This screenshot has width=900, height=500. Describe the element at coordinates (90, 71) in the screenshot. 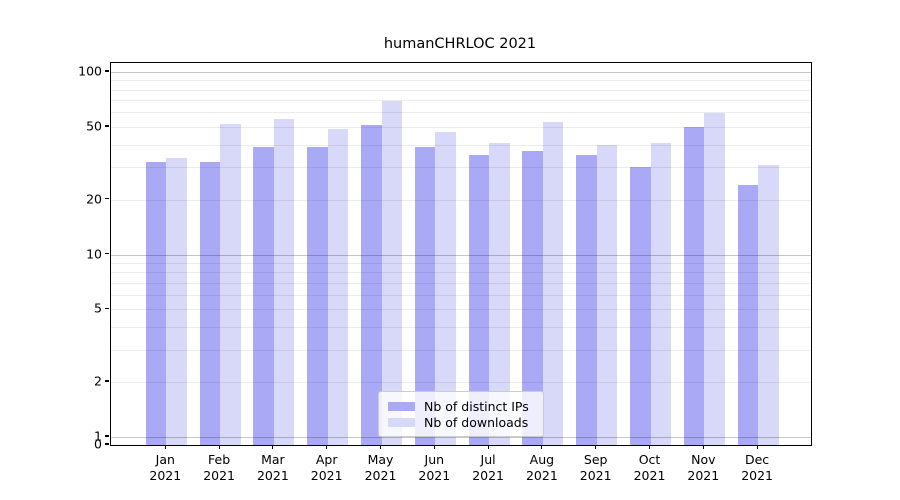

I see `y-tick-label-100: 100` at that location.